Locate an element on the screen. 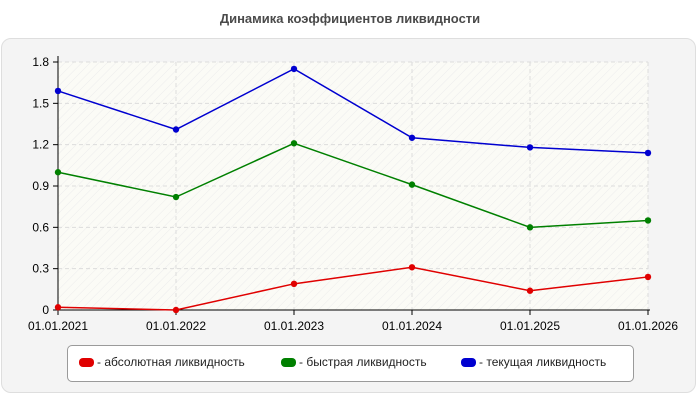 The width and height of the screenshot is (700, 400). legend-item-absolute: - абсолютная ликвидность is located at coordinates (162, 362).